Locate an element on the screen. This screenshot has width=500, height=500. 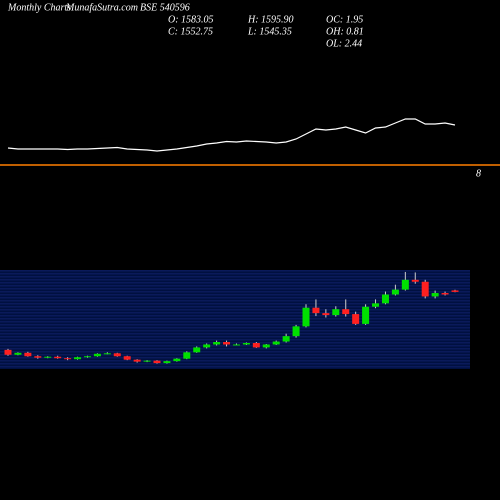
chart-title: Monthly Charts is located at coordinates (39, 7).